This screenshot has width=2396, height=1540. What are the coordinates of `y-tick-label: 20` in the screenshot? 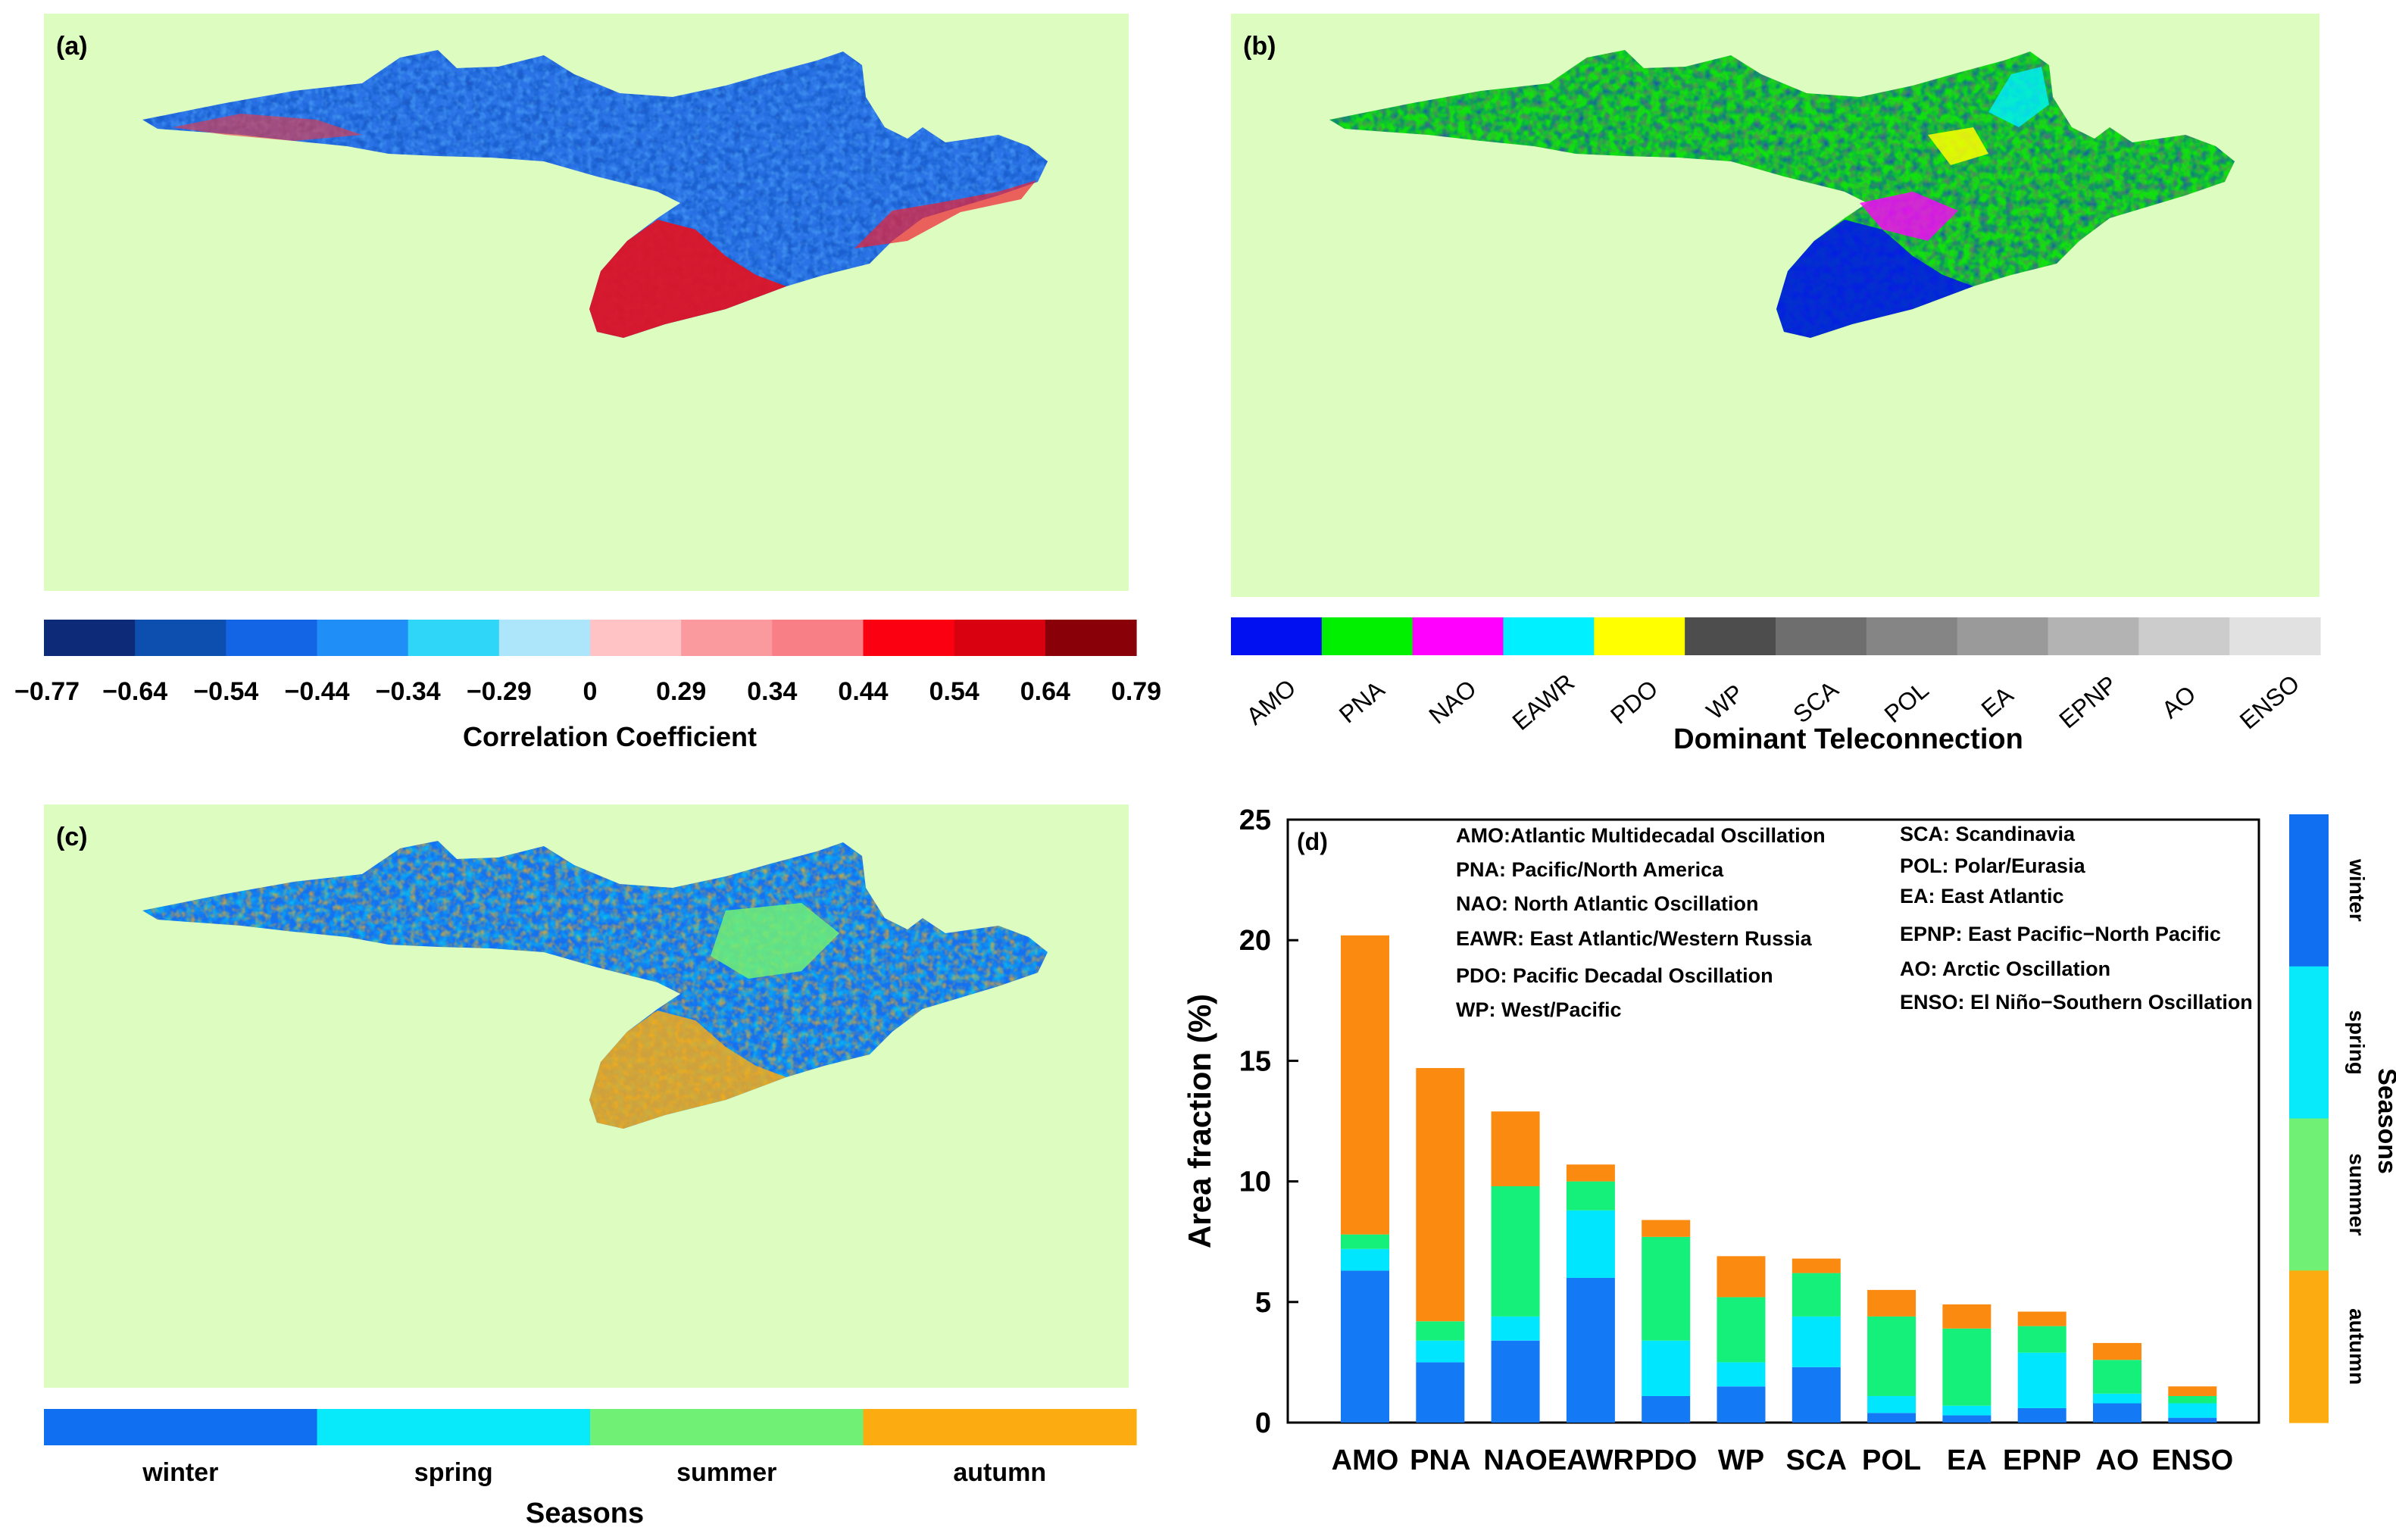 It's located at (1255, 941).